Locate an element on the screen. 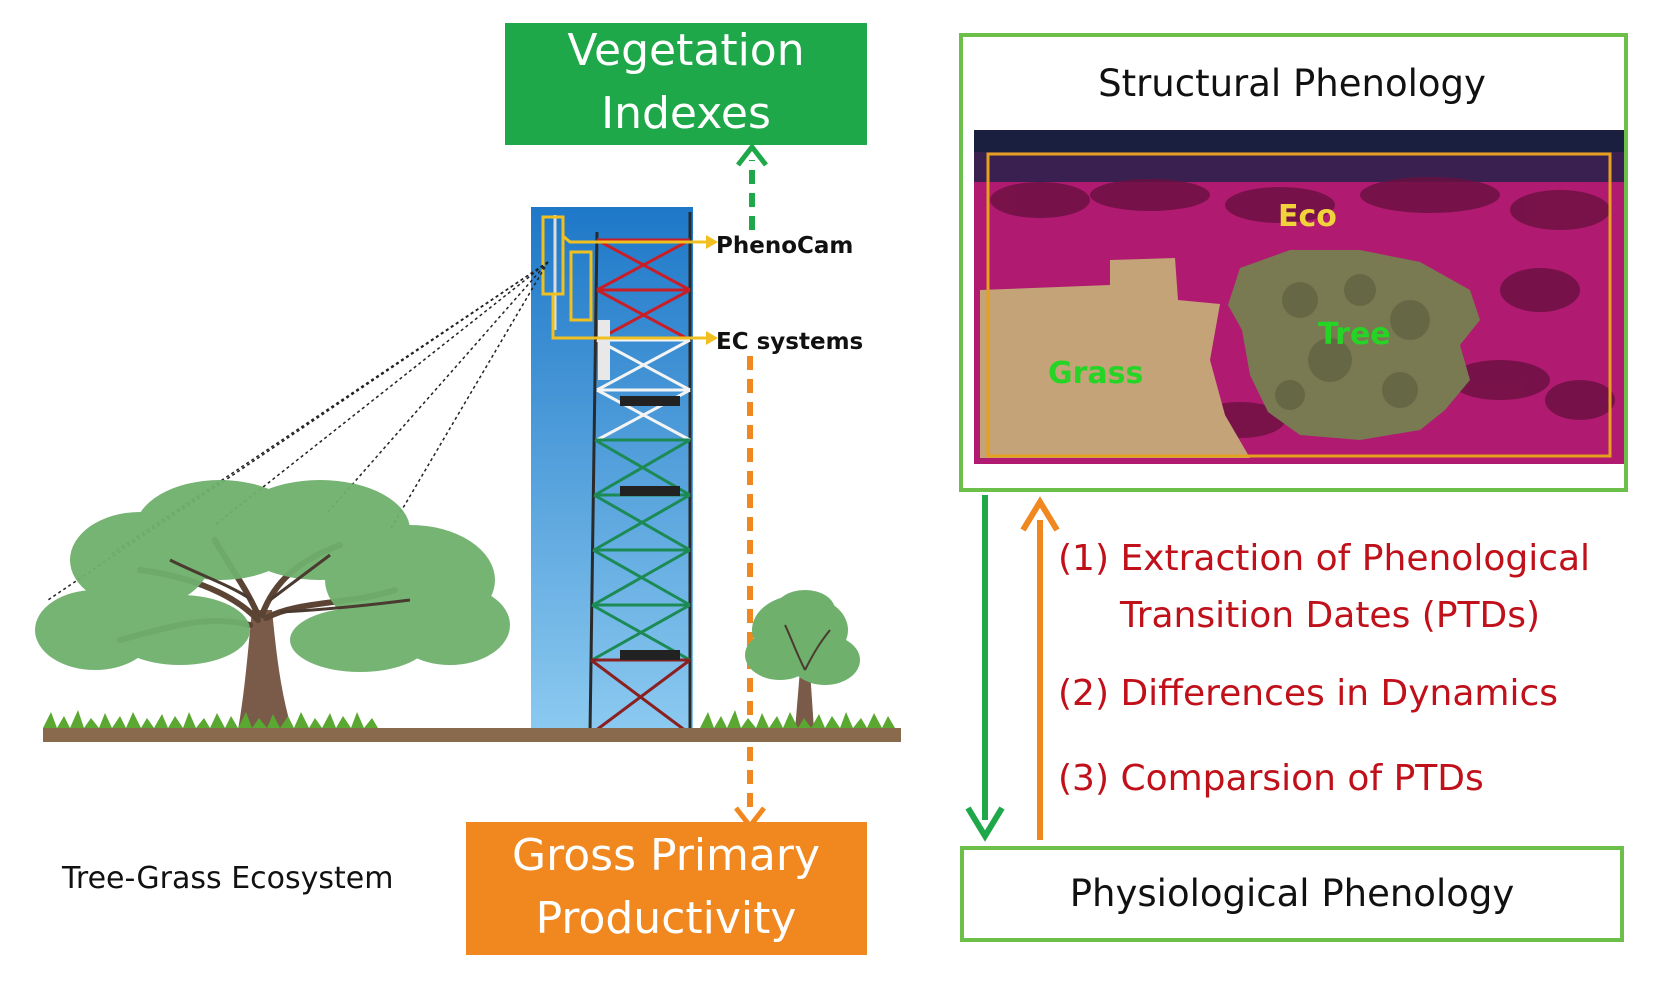 The height and width of the screenshot is (983, 1665). gpp-line1: Gross Primary is located at coordinates (666, 855).